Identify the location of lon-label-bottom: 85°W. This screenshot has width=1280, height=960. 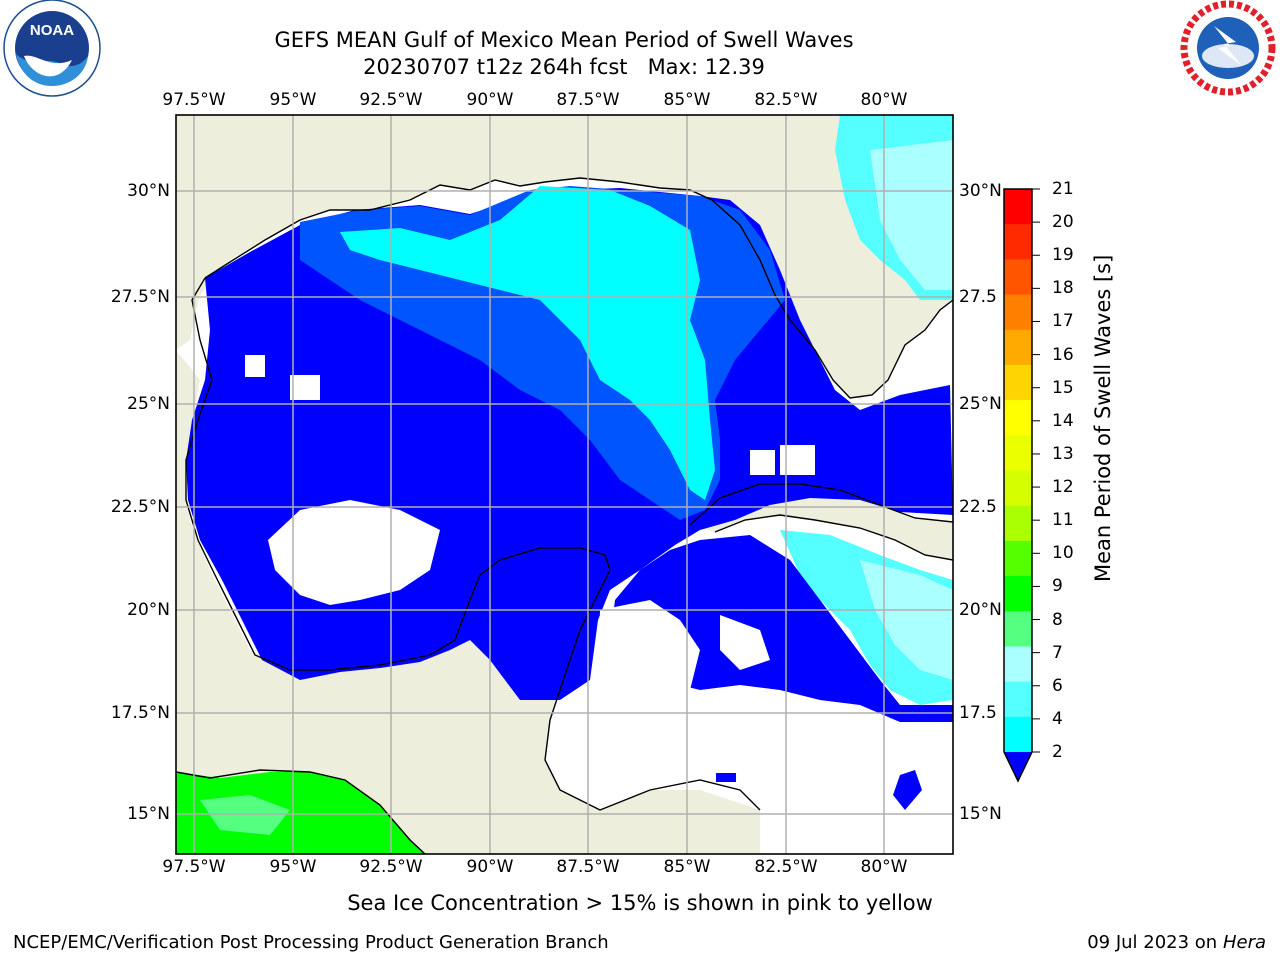
(687, 867).